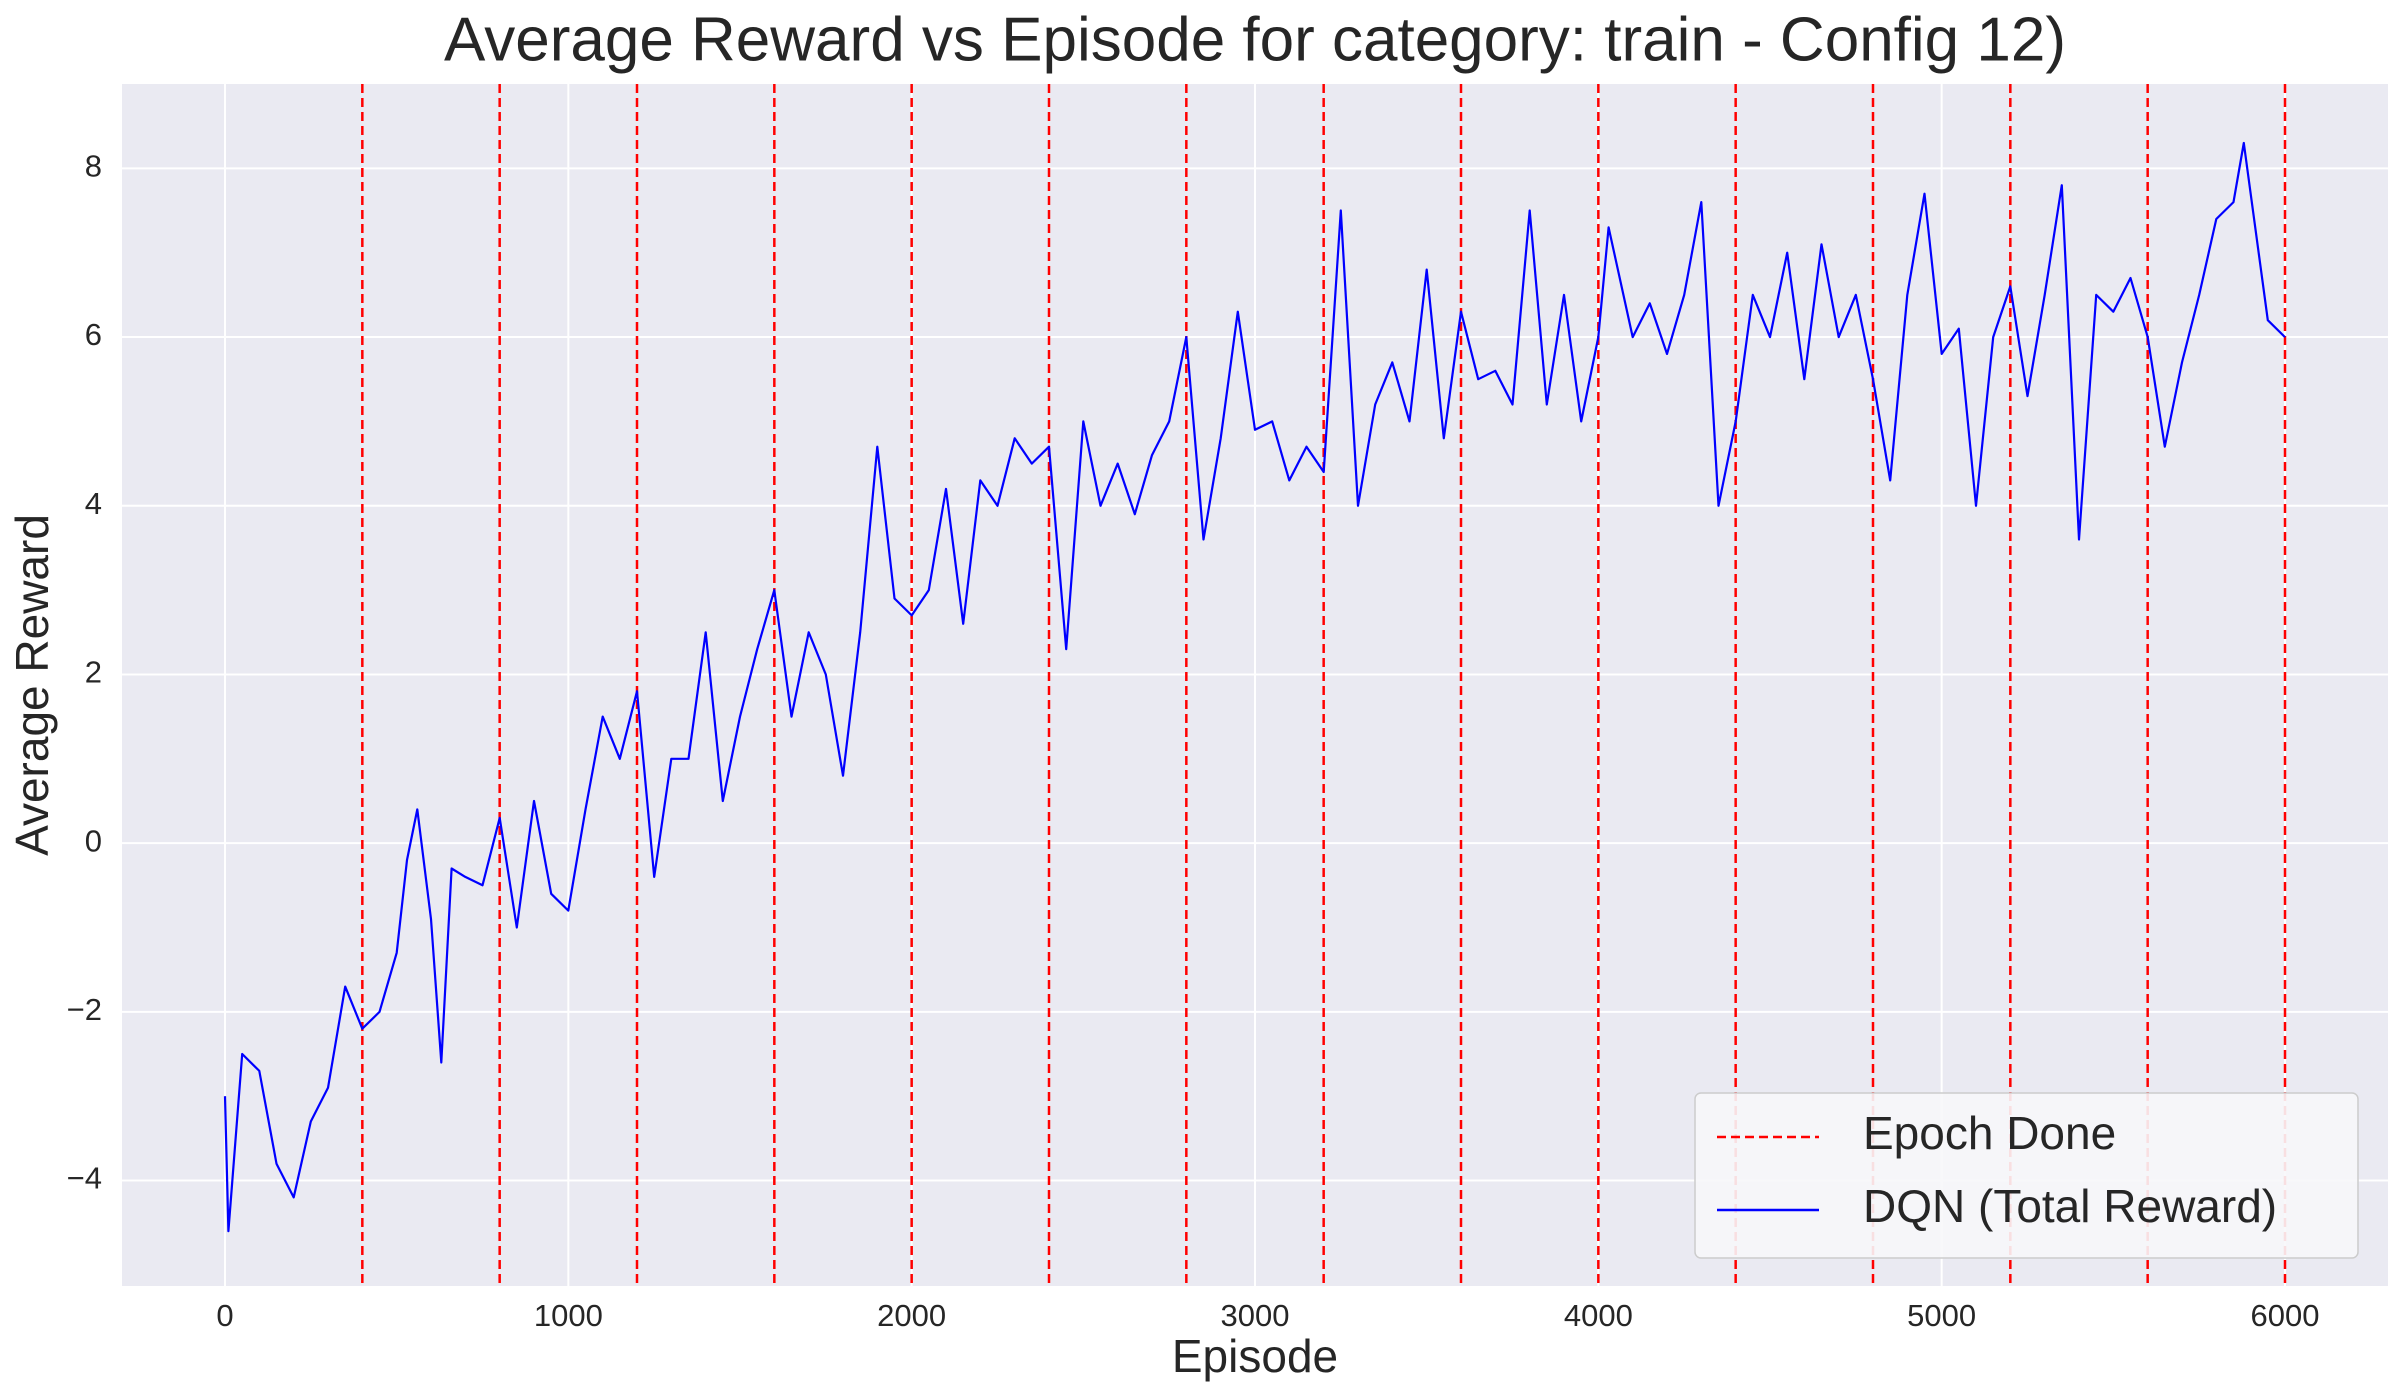  What do you see at coordinates (1989, 1133) in the screenshot?
I see `legend-label: Epoch Done` at bounding box center [1989, 1133].